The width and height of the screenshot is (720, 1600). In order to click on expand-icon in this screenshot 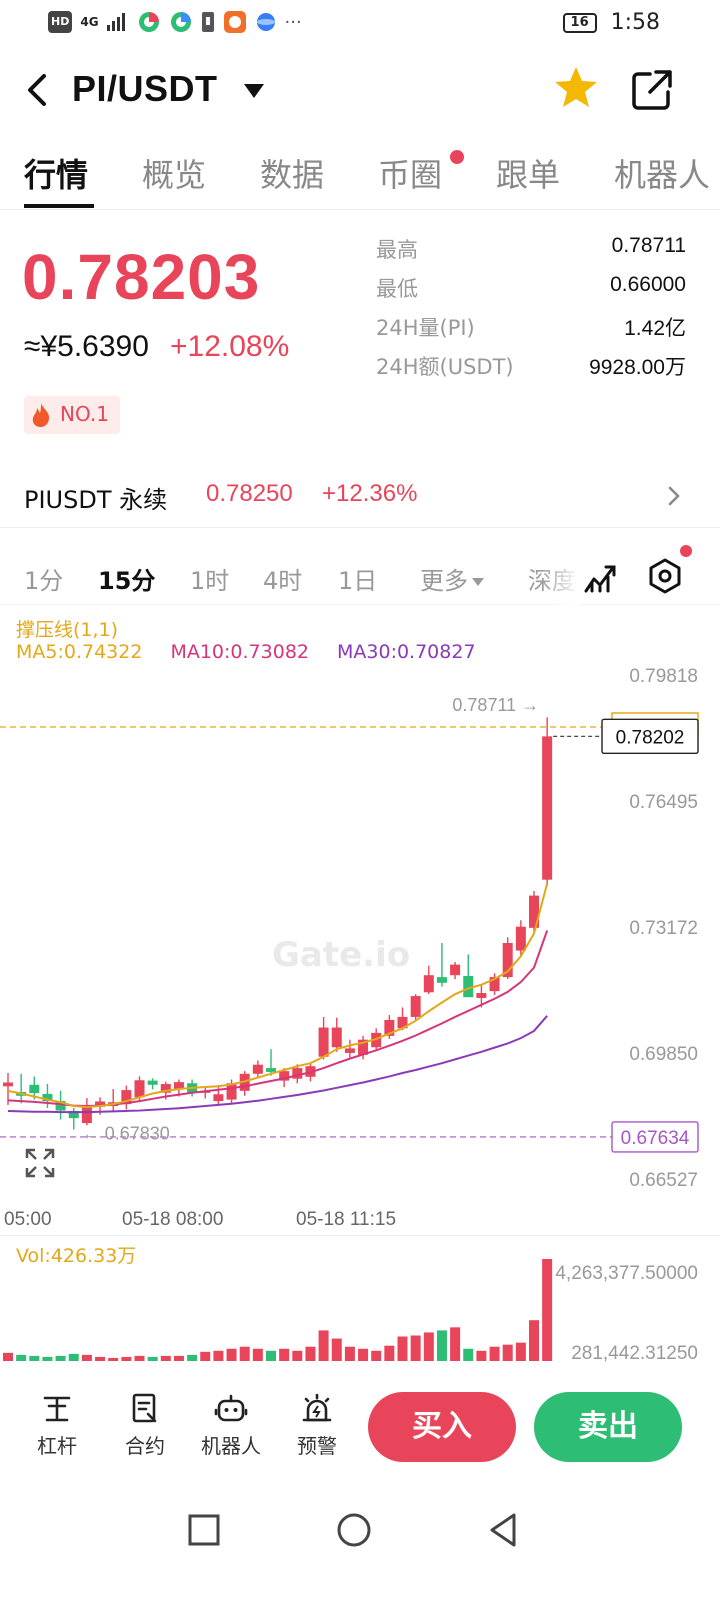, I will do `click(40, 1163)`.